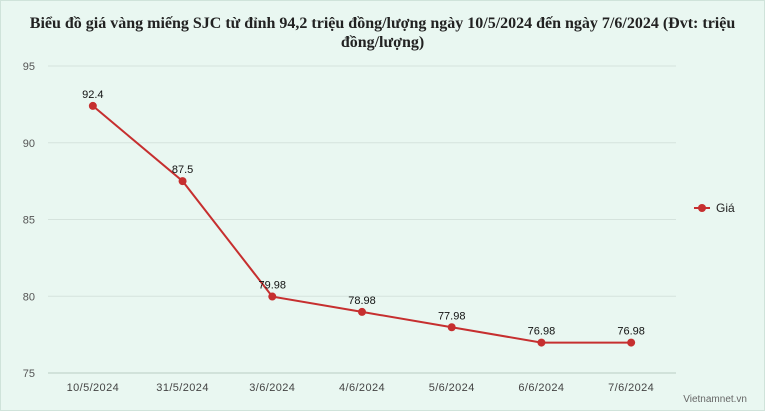 Image resolution: width=765 pixels, height=417 pixels. What do you see at coordinates (452, 388) in the screenshot?
I see `x-tick-label: 5/6/2024` at bounding box center [452, 388].